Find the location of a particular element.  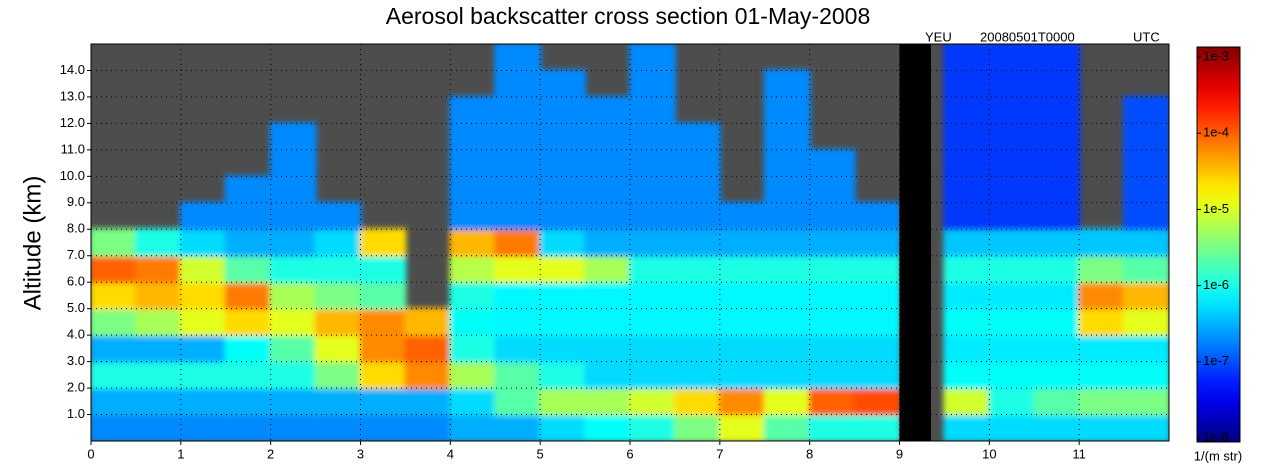

y-tick-label: 13.0 is located at coordinates (72, 95).